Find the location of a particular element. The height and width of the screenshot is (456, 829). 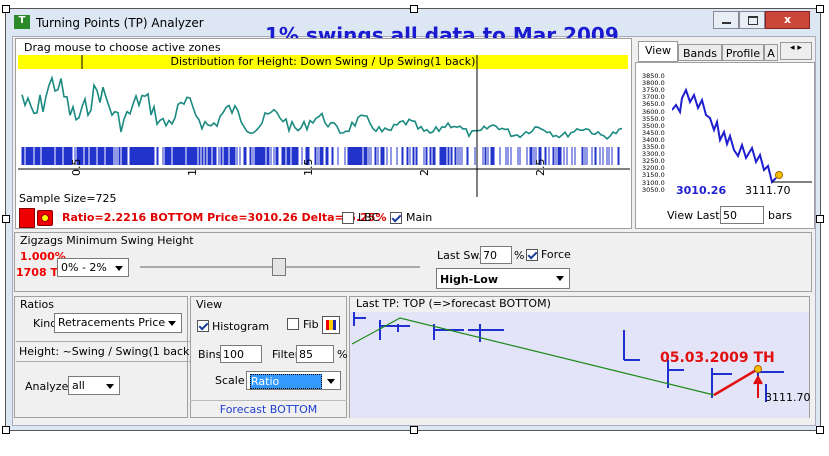

price-axis-label: 3250.0 is located at coordinates (653, 161).